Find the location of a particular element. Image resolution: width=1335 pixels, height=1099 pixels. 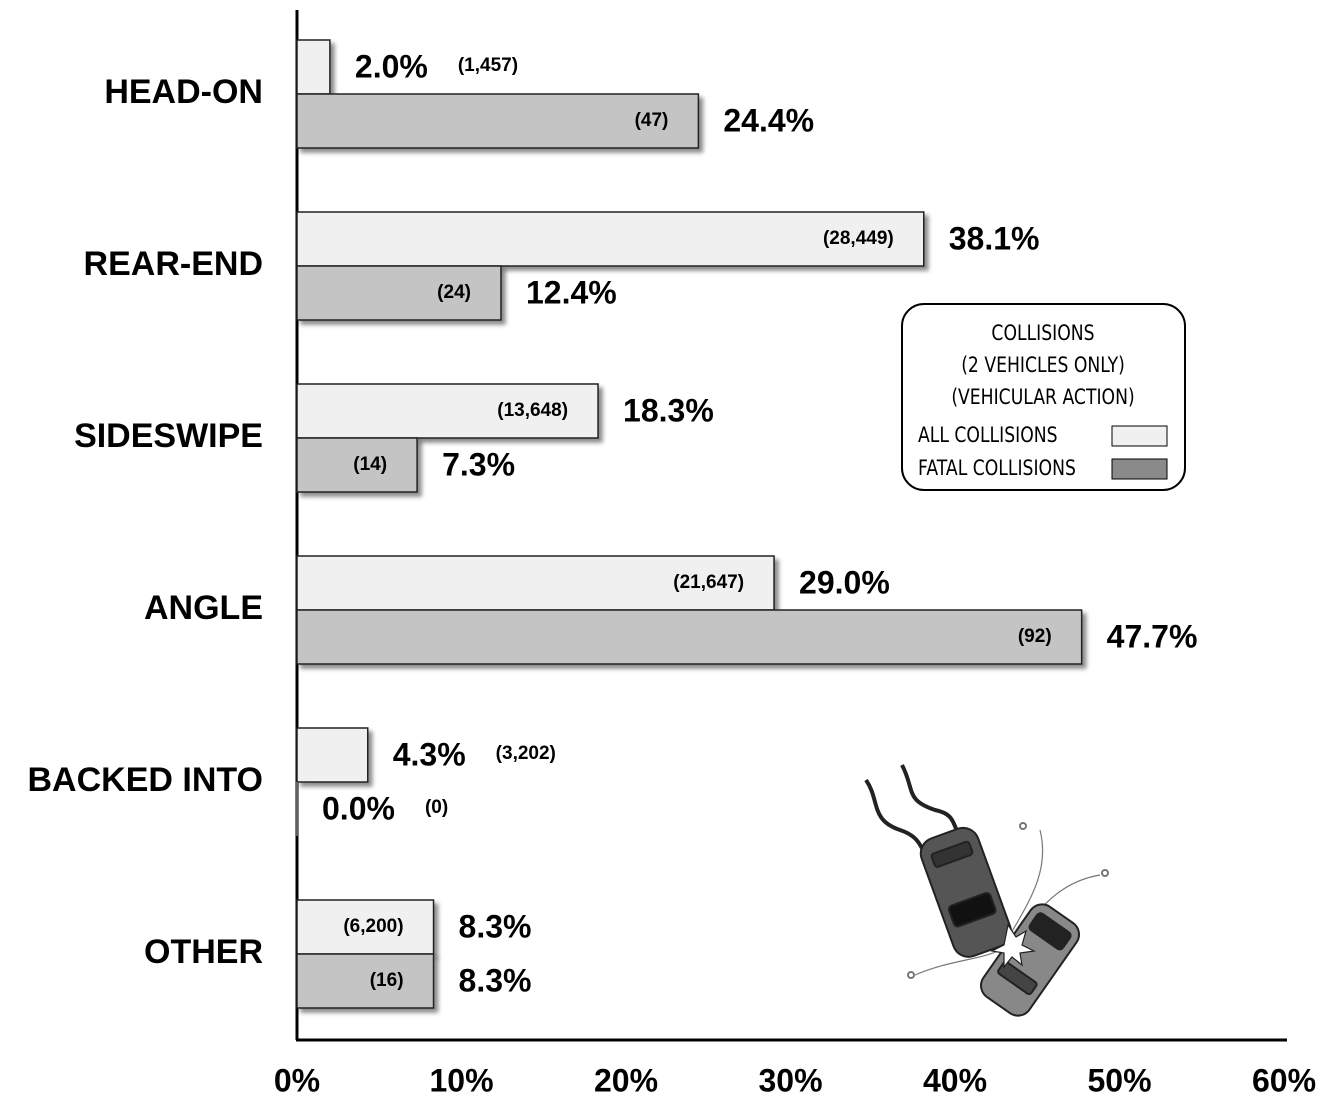

x-tick-label: 40% is located at coordinates (955, 1080).